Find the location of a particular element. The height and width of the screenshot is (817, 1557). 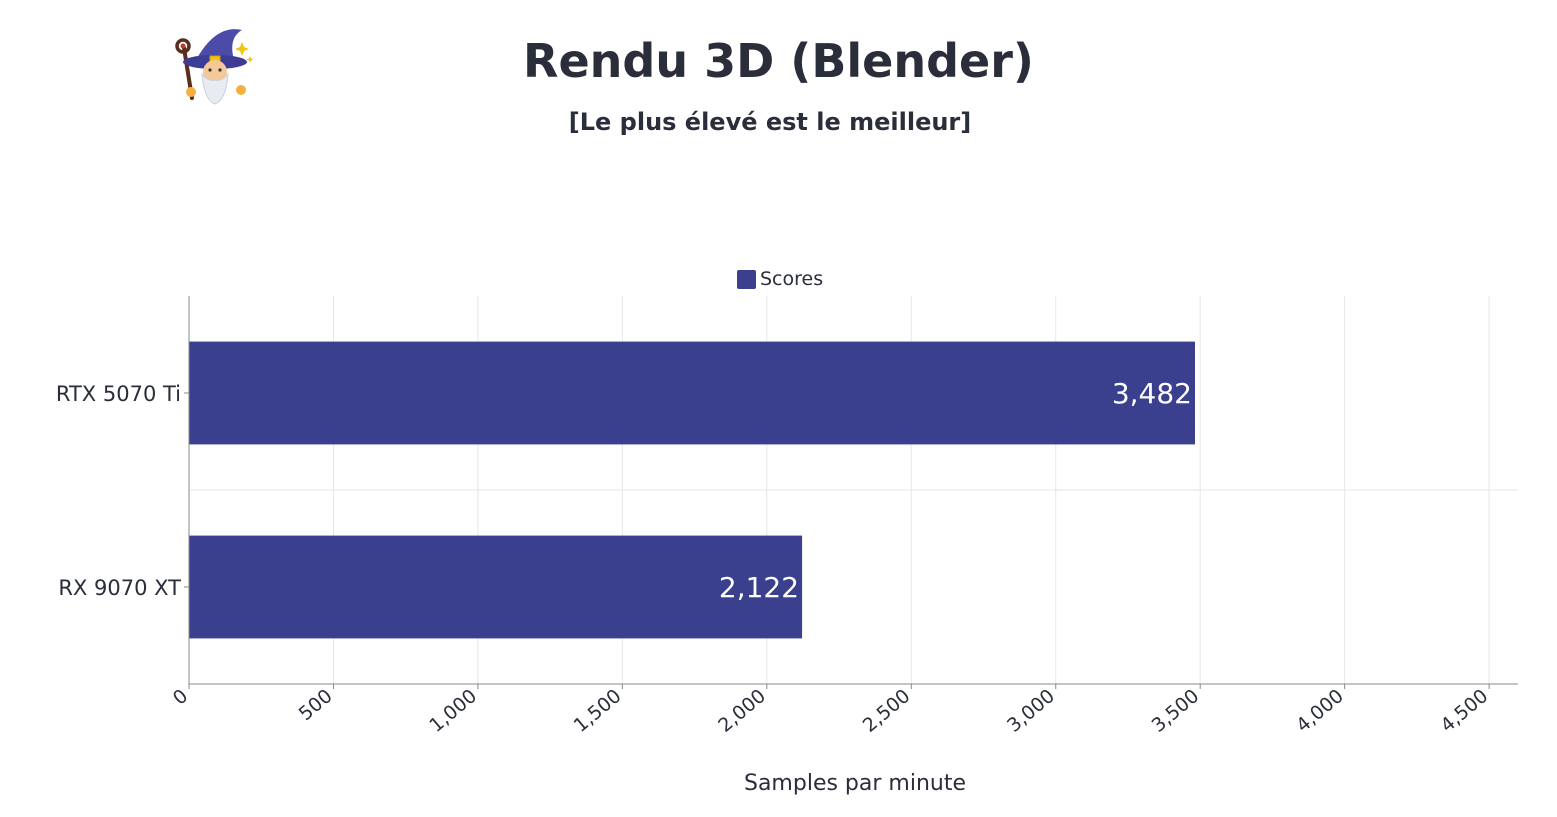

chart-subtitle: [Le plus élevé est le meilleur] is located at coordinates (770, 122).